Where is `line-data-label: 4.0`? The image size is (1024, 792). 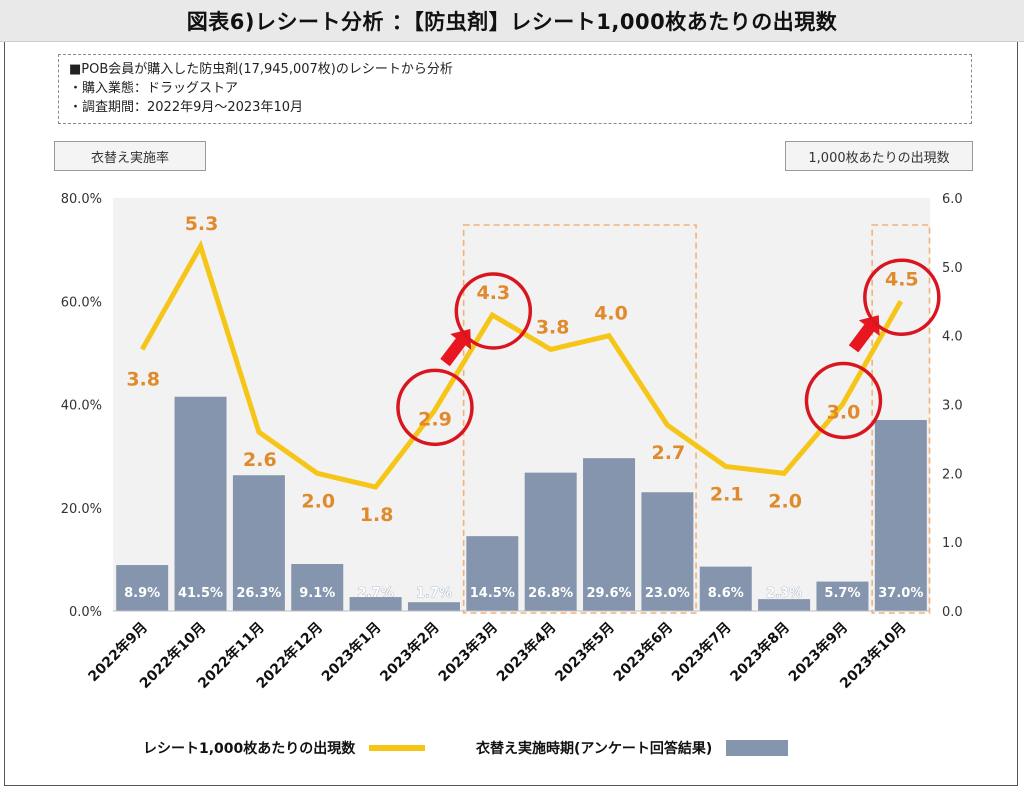
line-data-label: 4.0 is located at coordinates (611, 314).